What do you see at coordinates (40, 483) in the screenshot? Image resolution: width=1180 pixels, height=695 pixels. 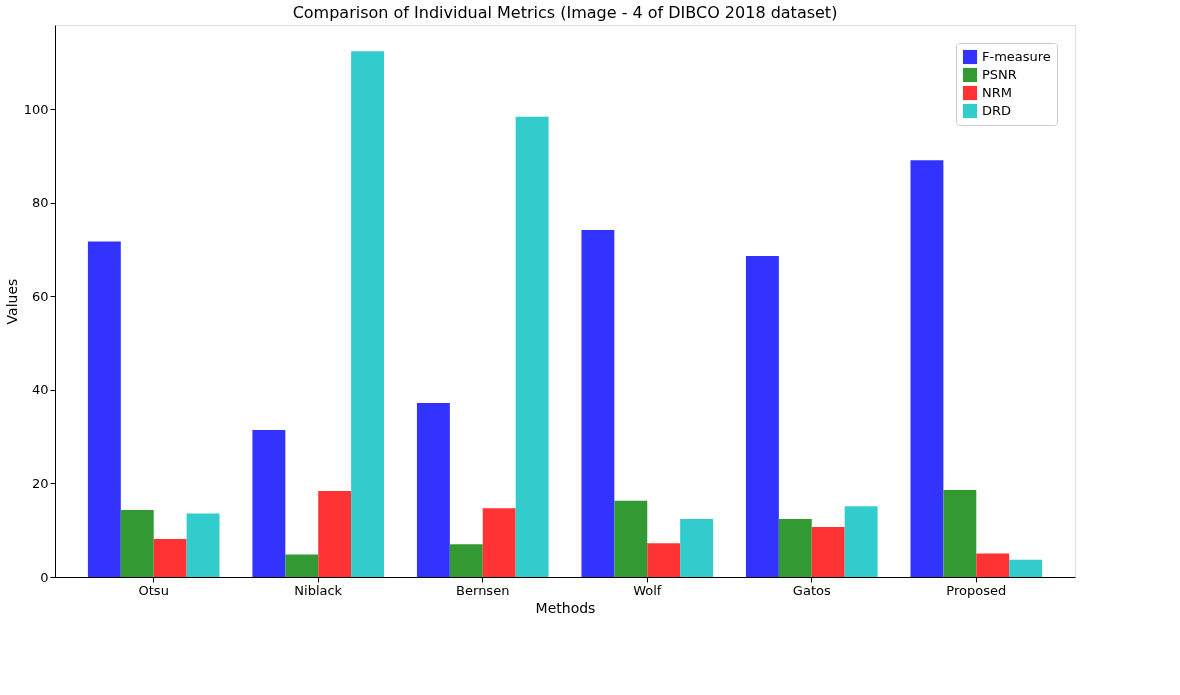 I see `y-tick-label: 20` at bounding box center [40, 483].